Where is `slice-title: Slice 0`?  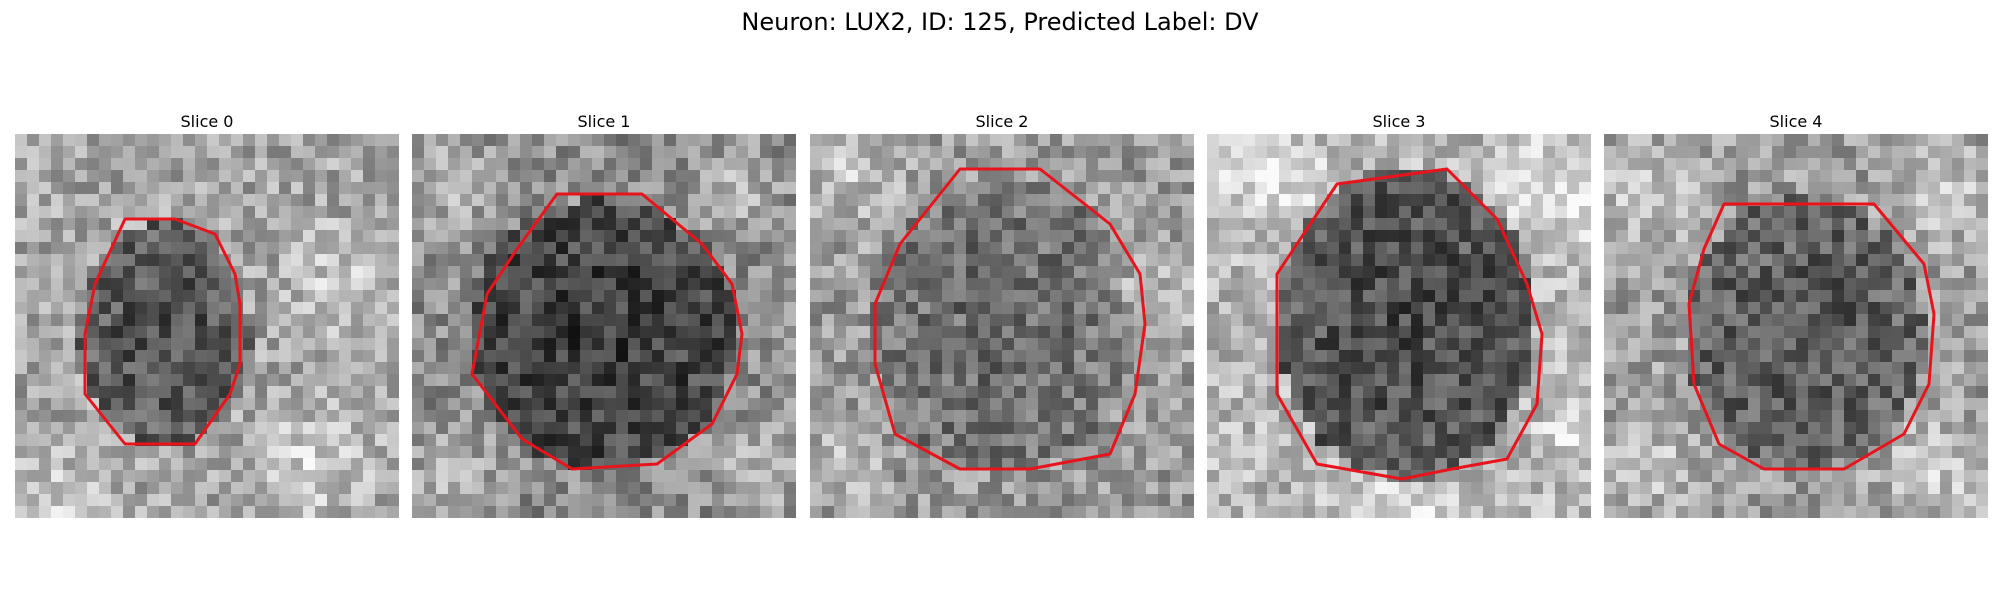 slice-title: Slice 0 is located at coordinates (207, 121).